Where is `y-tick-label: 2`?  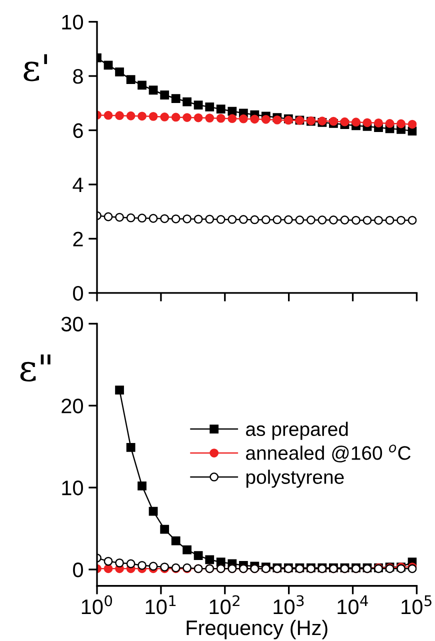
y-tick-label: 2 is located at coordinates (78, 239).